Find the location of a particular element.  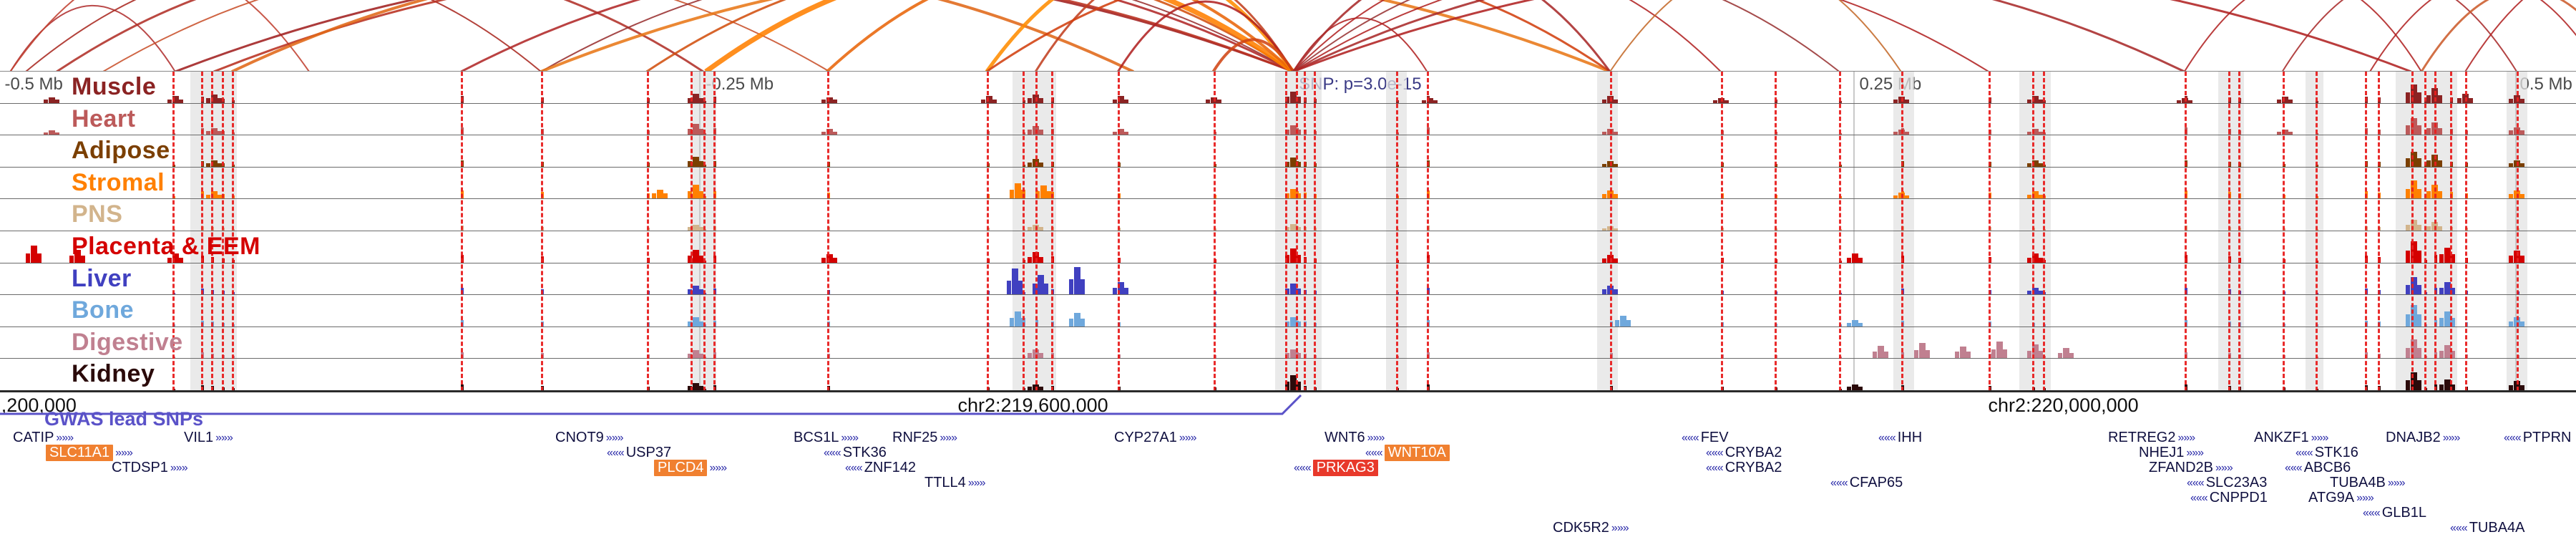

gene-name-label: PRKAG3 is located at coordinates (1345, 468).